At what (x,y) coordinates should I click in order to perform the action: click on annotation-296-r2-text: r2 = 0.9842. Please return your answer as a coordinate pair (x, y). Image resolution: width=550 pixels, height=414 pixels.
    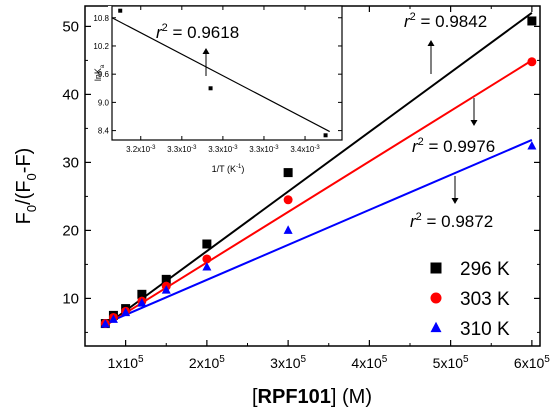
    Looking at the image, I should click on (445, 21).